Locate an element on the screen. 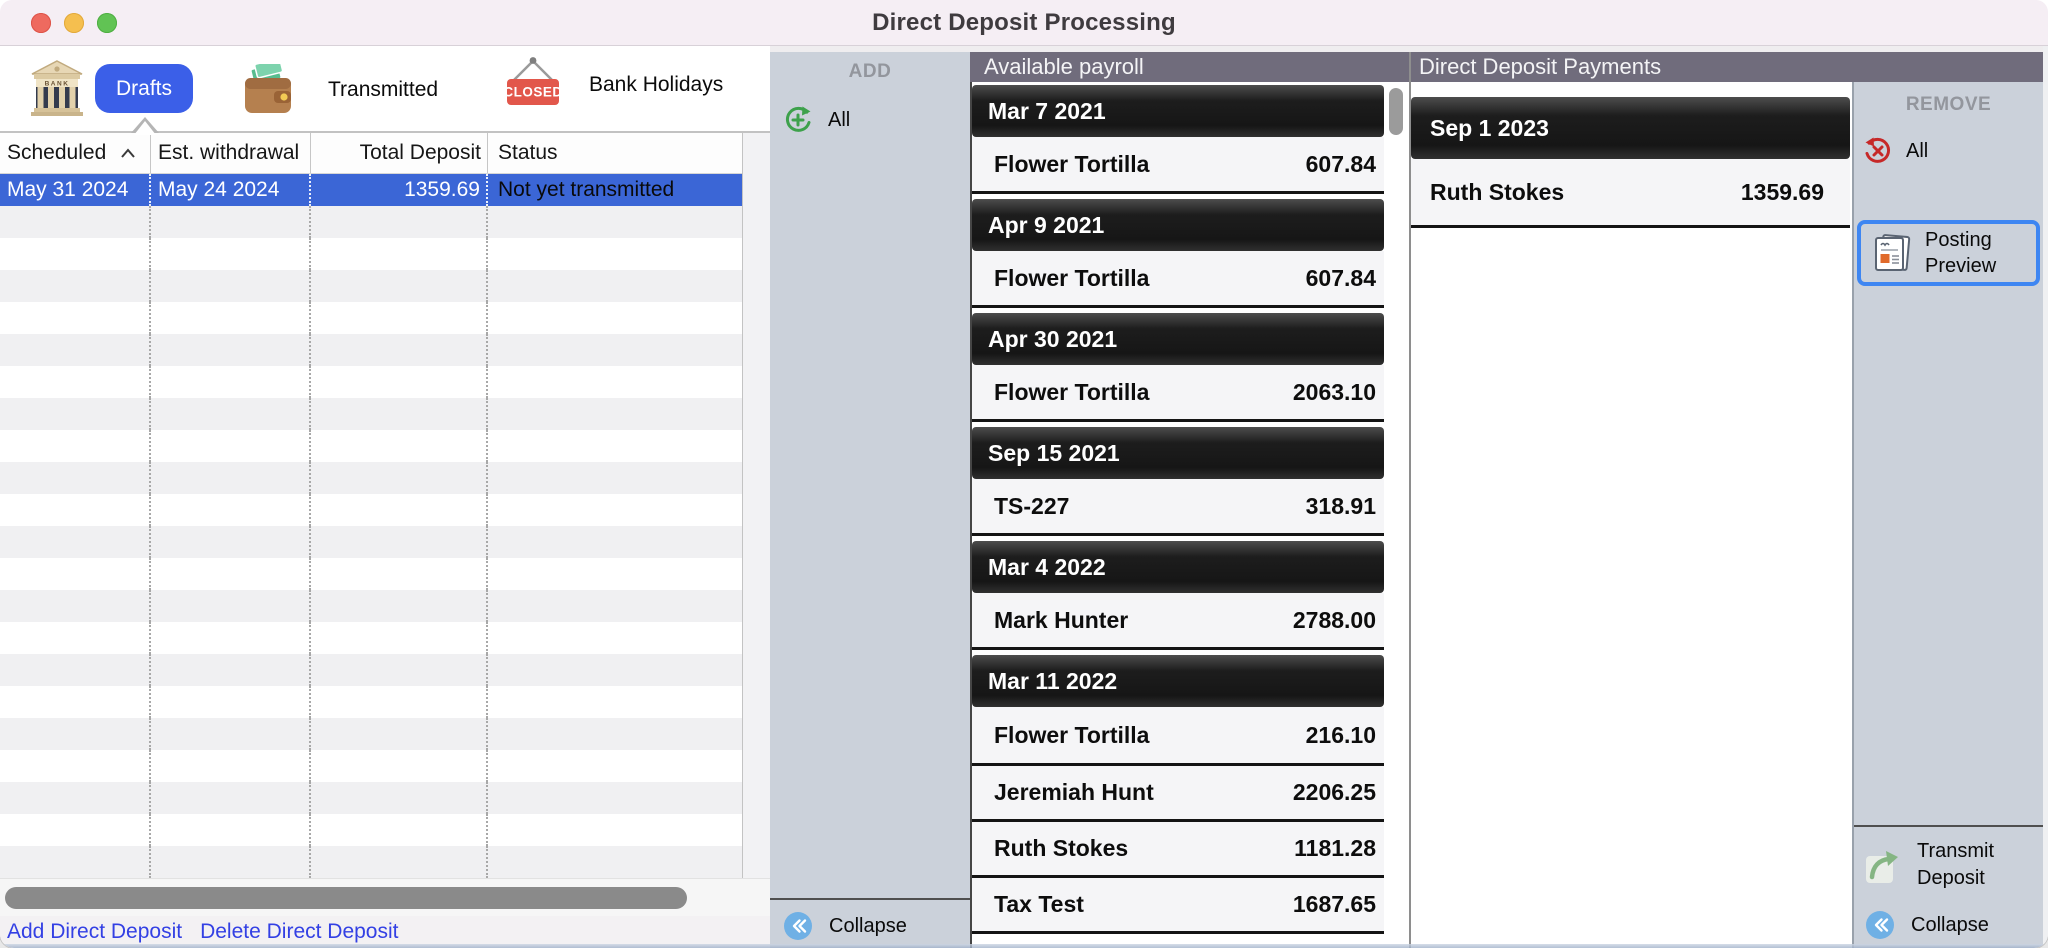 This screenshot has width=2048, height=948. payroll-item-amount: 1687.65 is located at coordinates (1334, 904).